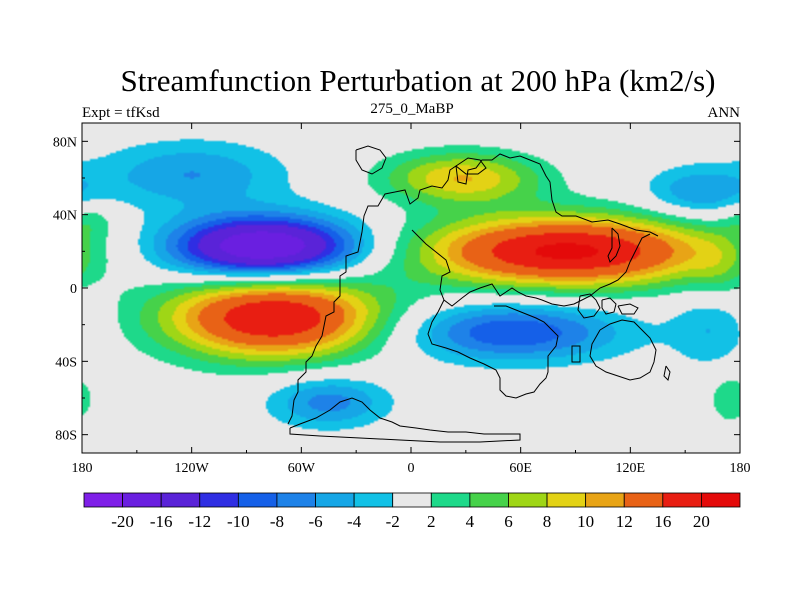 The height and width of the screenshot is (600, 800). Describe the element at coordinates (371, 160) in the screenshot. I see `greenland-coastline` at that location.